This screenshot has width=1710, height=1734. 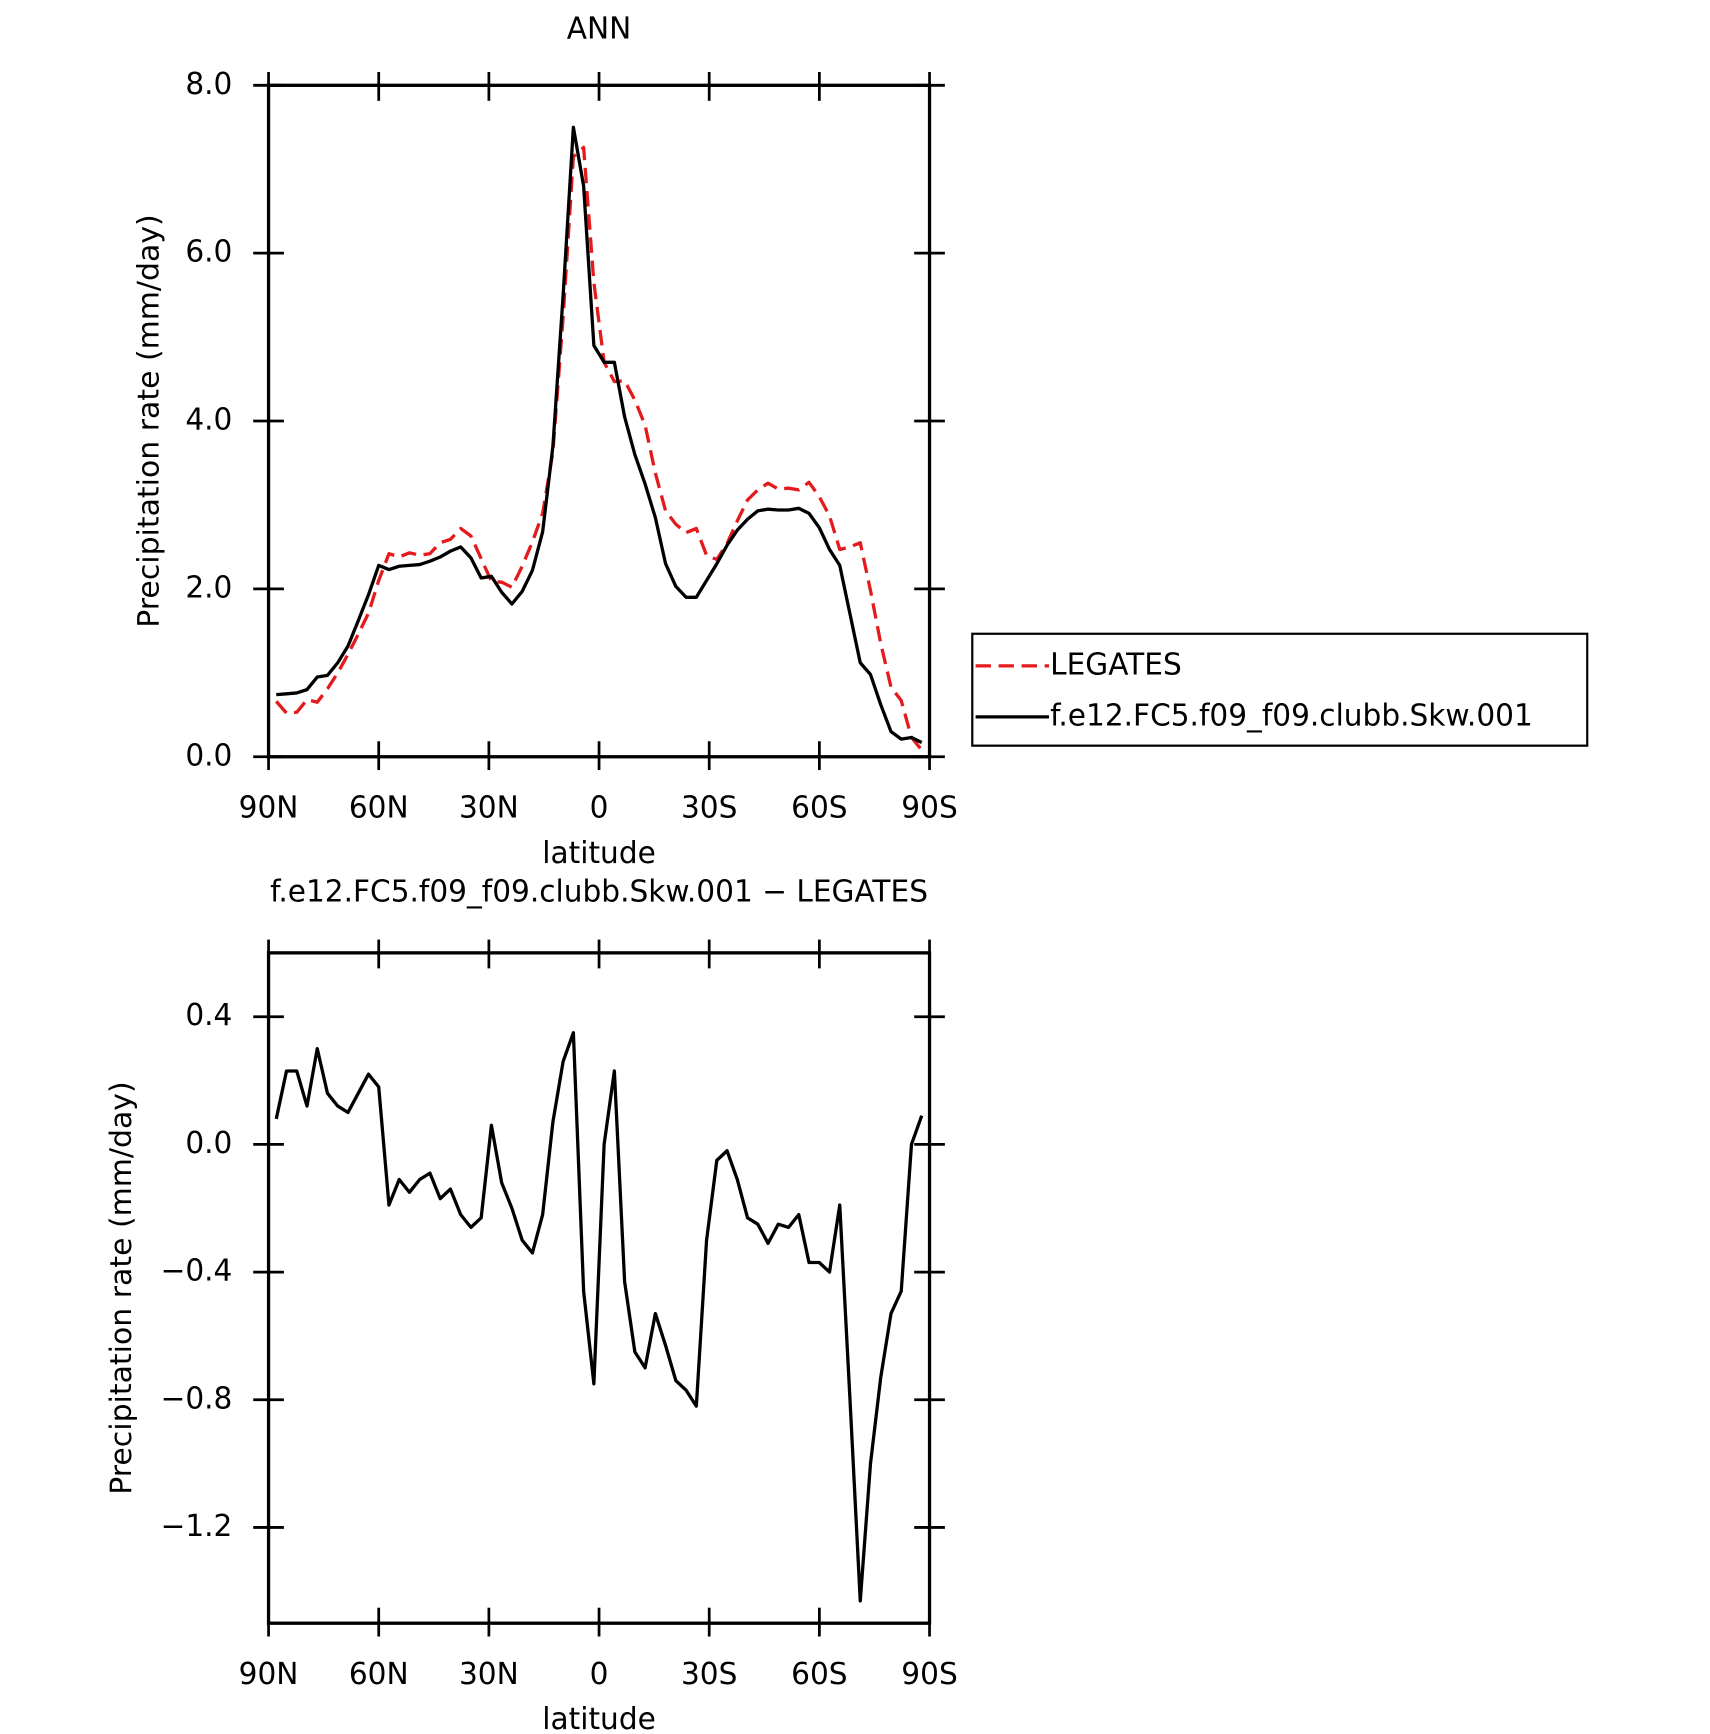 I want to click on y-tick-label: −0.8, so click(x=197, y=1398).